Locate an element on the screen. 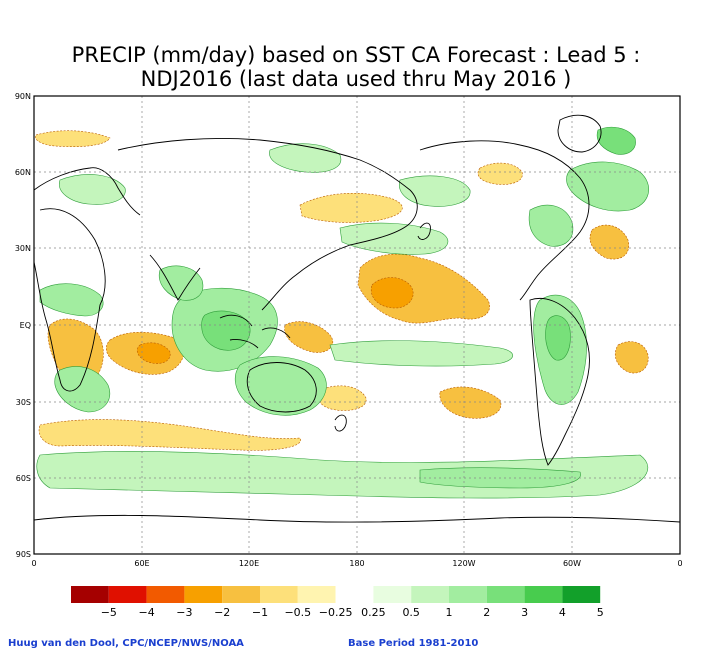 This screenshot has width=712, height=650. map-title-line2: NDJ2016 (last data used thru May 2016 ) is located at coordinates (356, 79).